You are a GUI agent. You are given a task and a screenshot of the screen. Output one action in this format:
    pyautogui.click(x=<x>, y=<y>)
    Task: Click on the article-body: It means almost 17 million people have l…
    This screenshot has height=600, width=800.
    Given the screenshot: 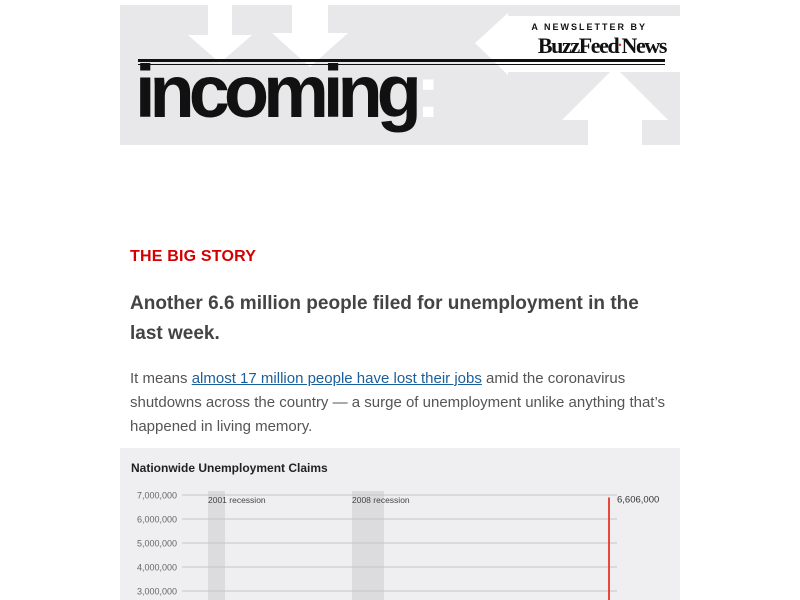 What is the action you would take?
    pyautogui.click(x=402, y=403)
    